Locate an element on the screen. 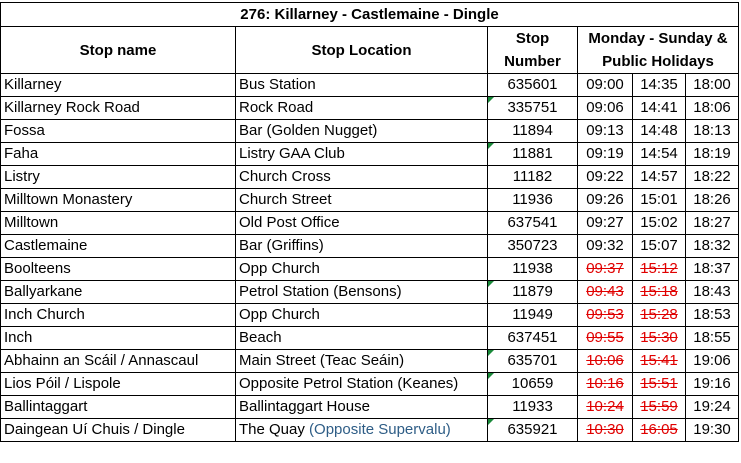 Image resolution: width=741 pixels, height=463 pixels. stop-location-cell: Beach is located at coordinates (361, 338).